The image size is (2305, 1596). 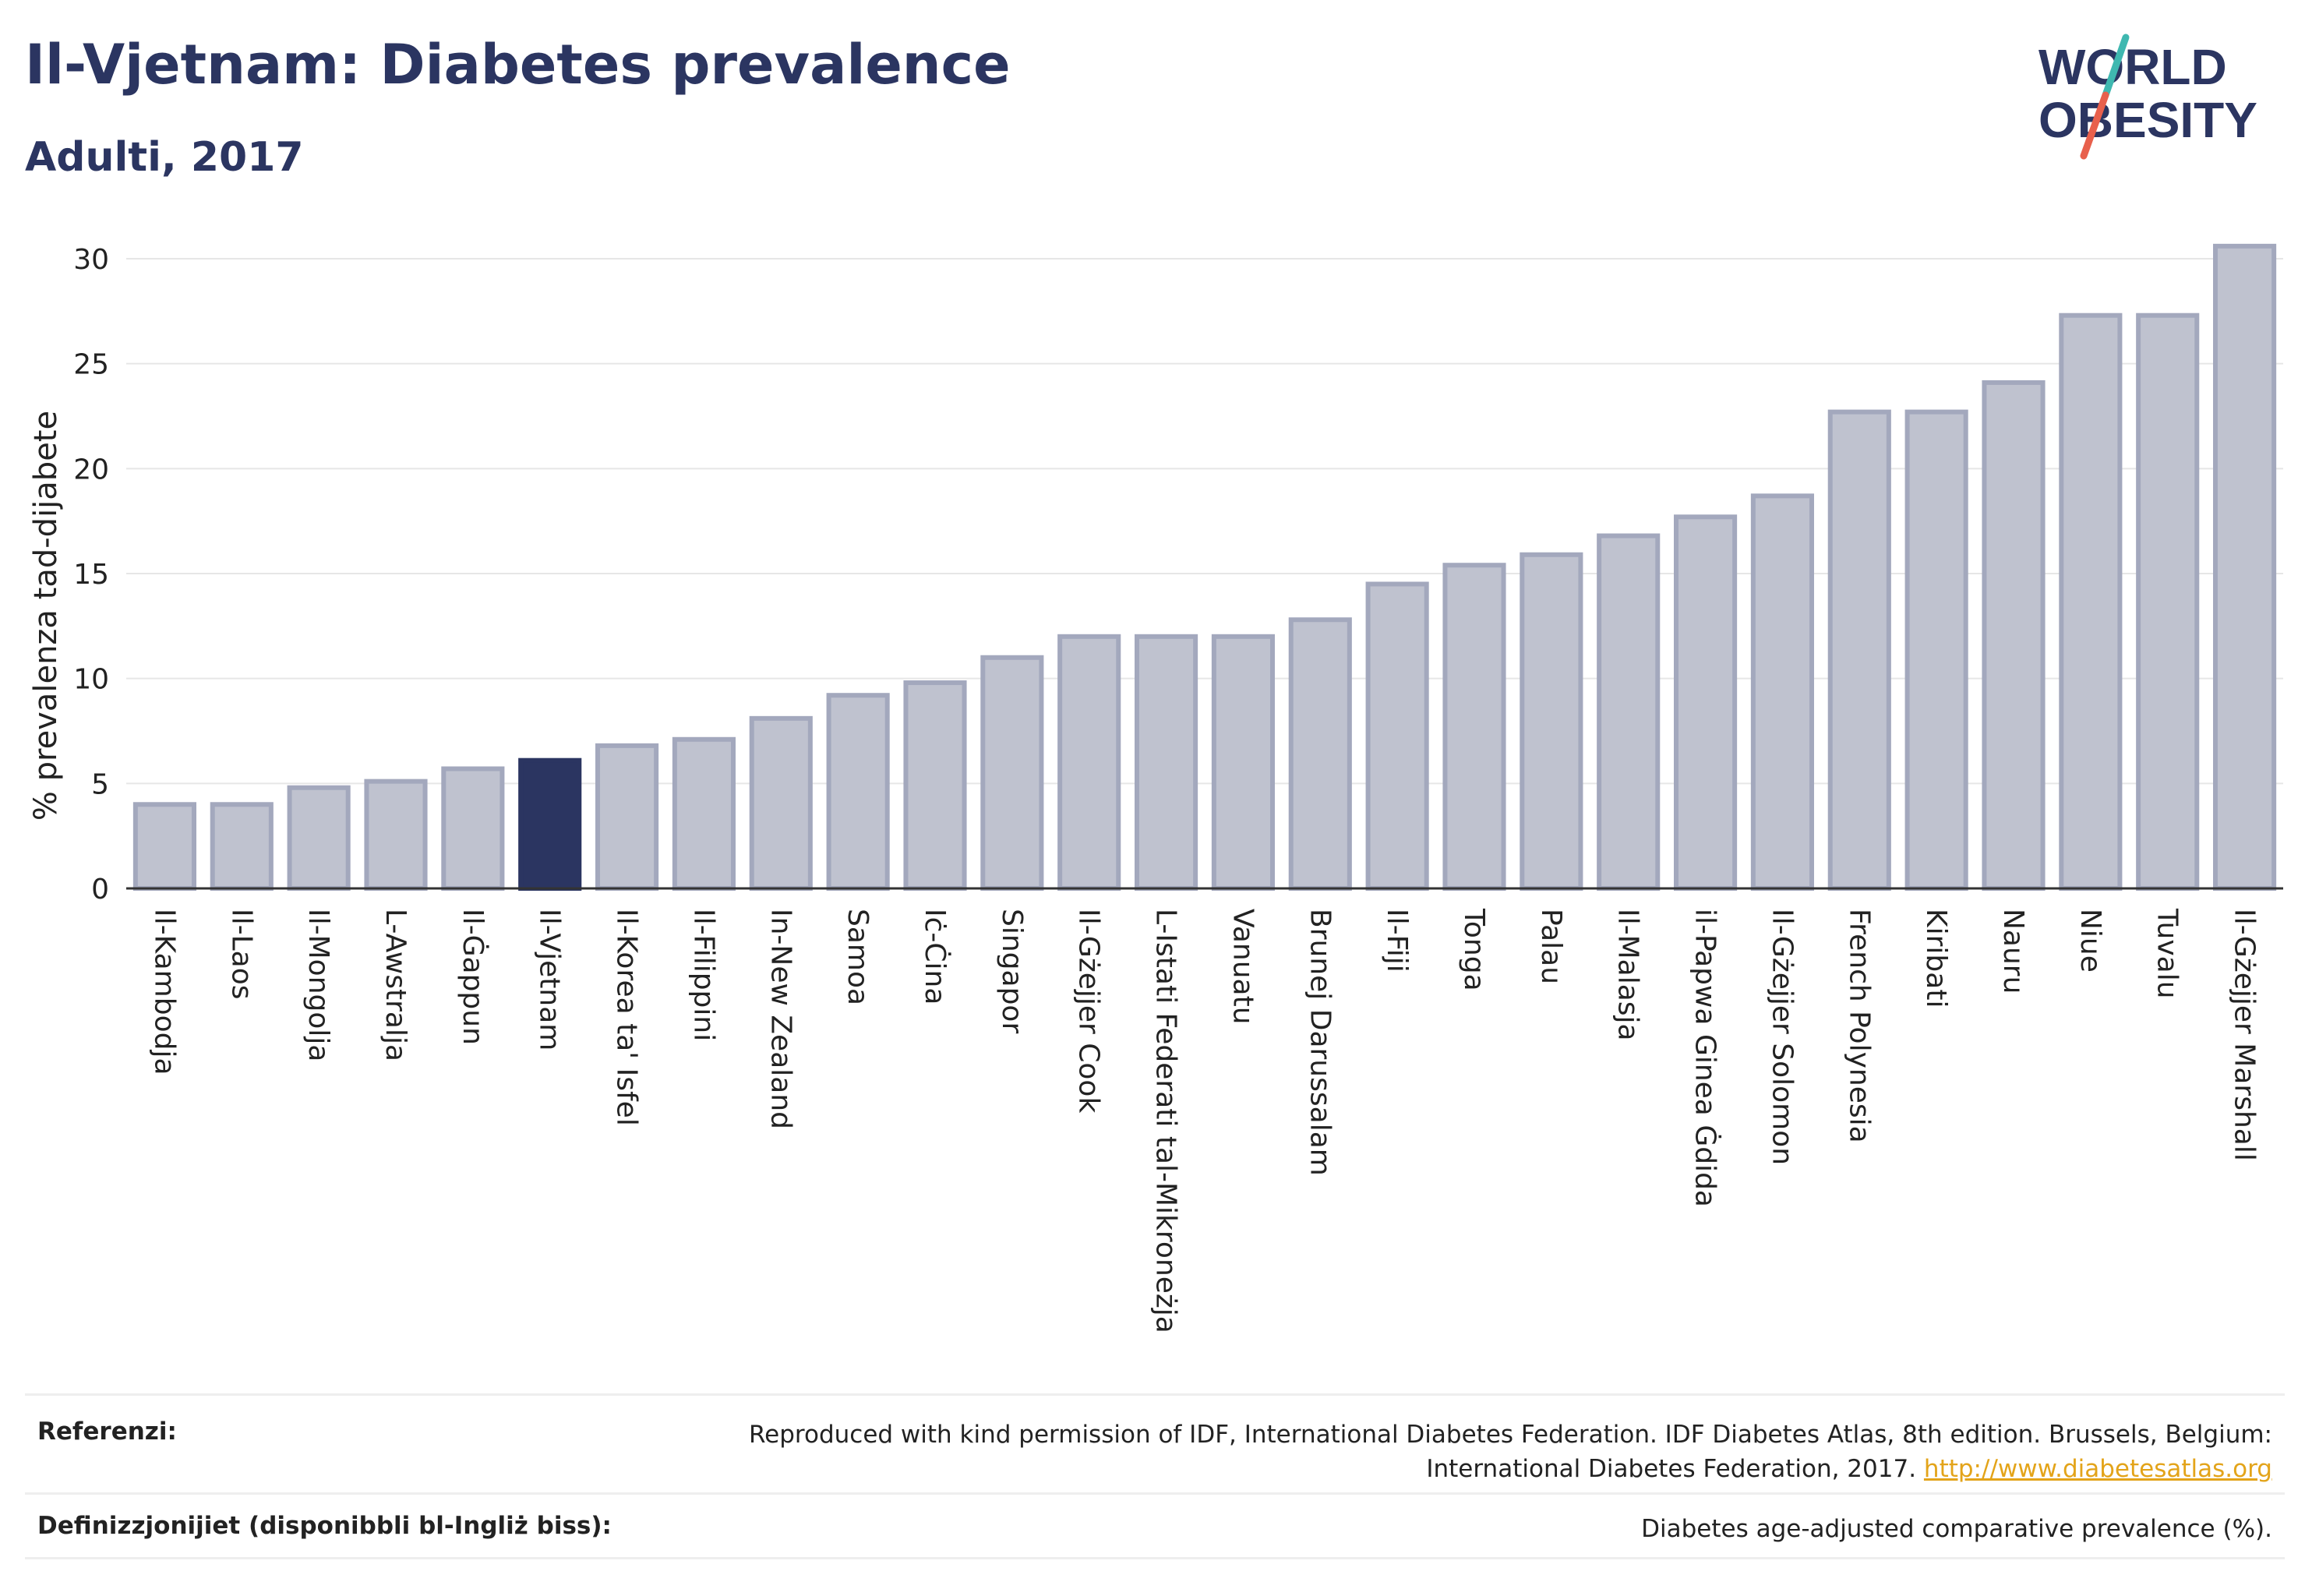 What do you see at coordinates (1474, 949) in the screenshot?
I see `x-tick-label: Tonga` at bounding box center [1474, 949].